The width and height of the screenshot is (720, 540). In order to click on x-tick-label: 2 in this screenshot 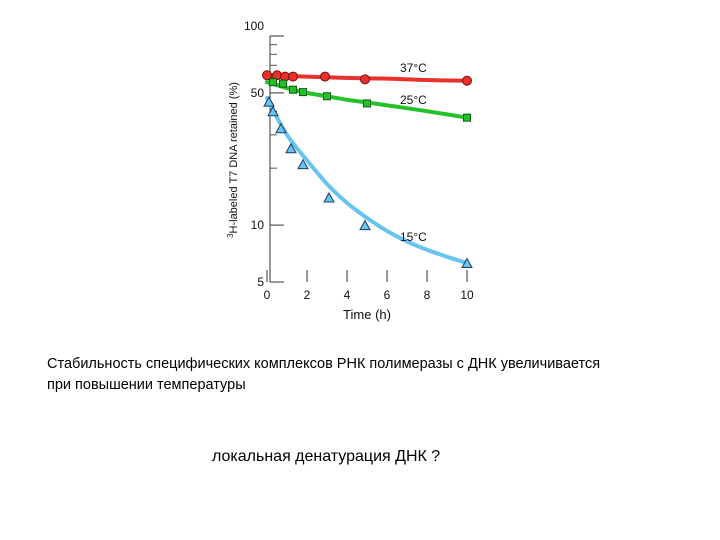, I will do `click(307, 295)`.